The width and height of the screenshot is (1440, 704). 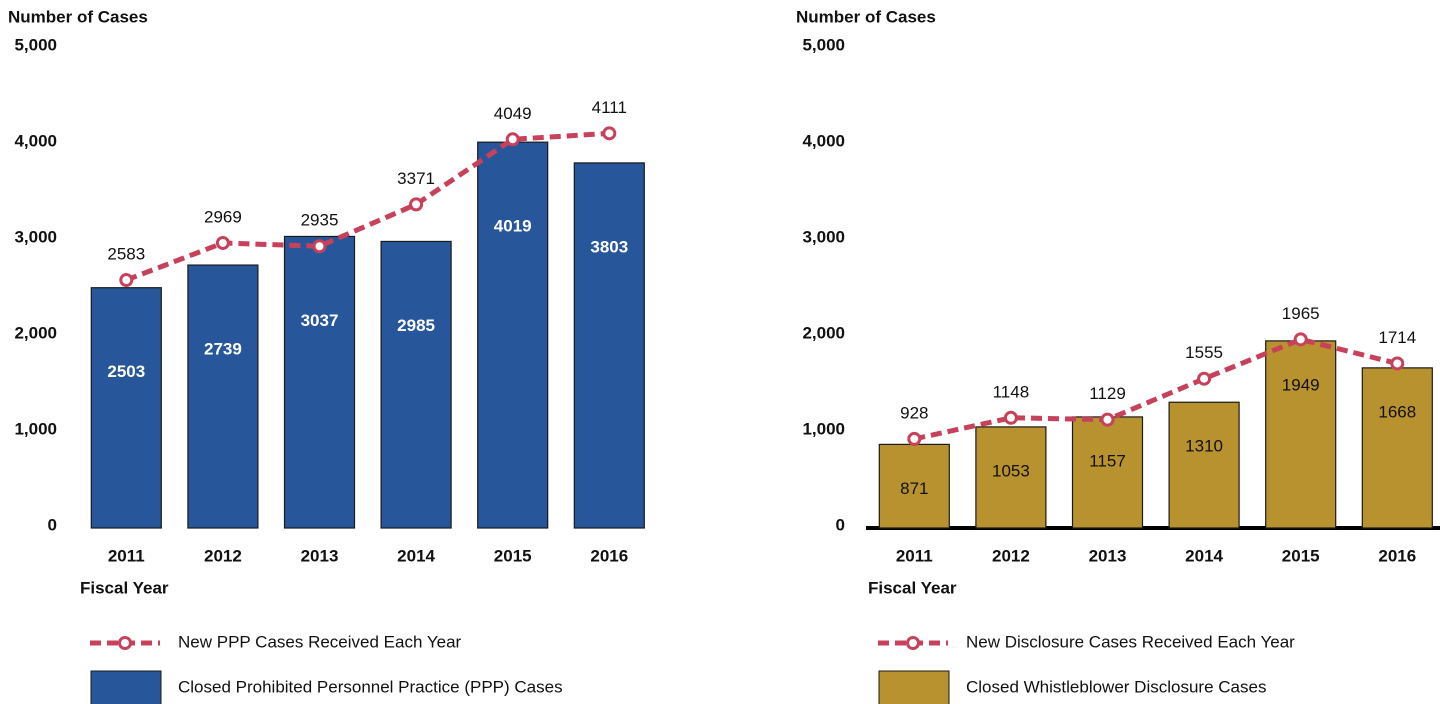 I want to click on line-value-label: 928, so click(x=914, y=412).